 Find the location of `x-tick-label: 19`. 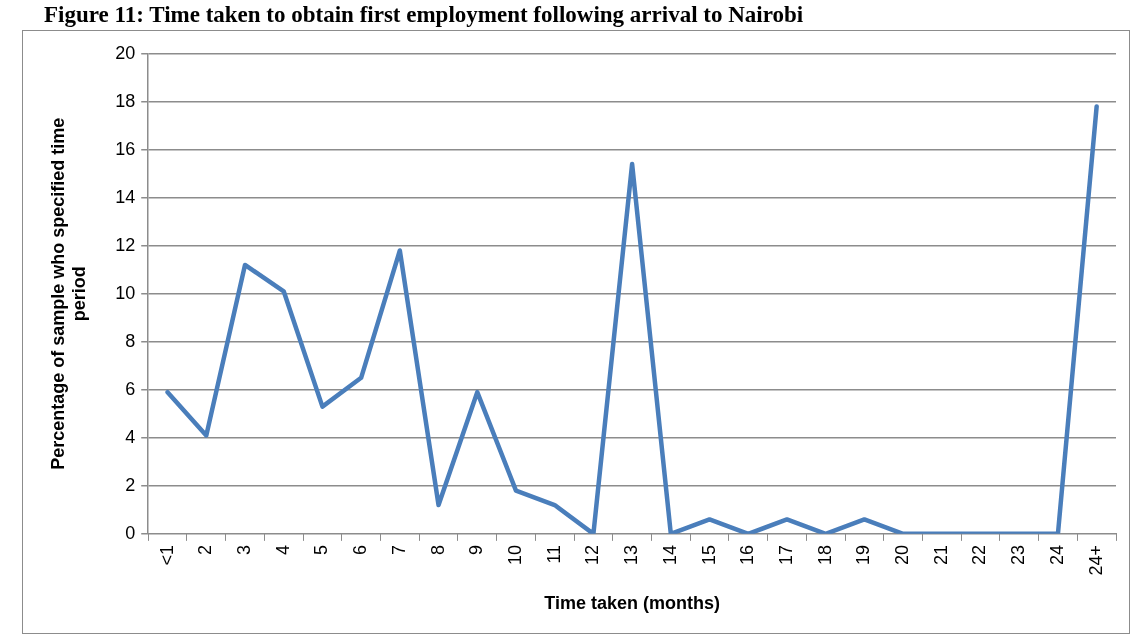

x-tick-label: 19 is located at coordinates (863, 554).